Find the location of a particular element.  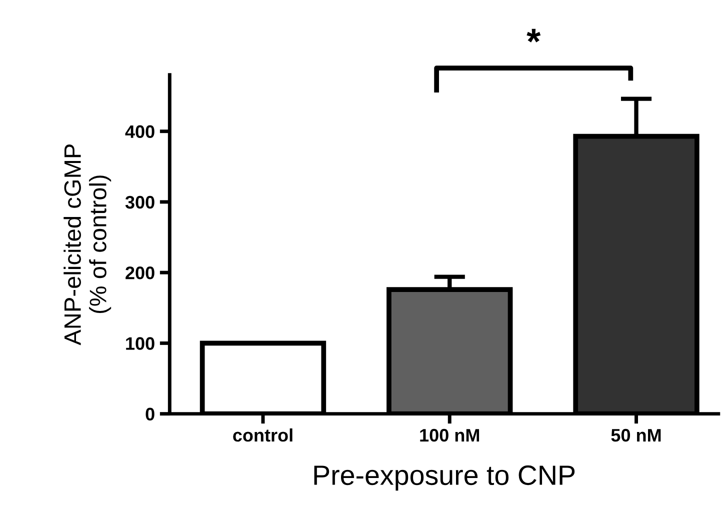

y-tick-label: 200 is located at coordinates (140, 273).